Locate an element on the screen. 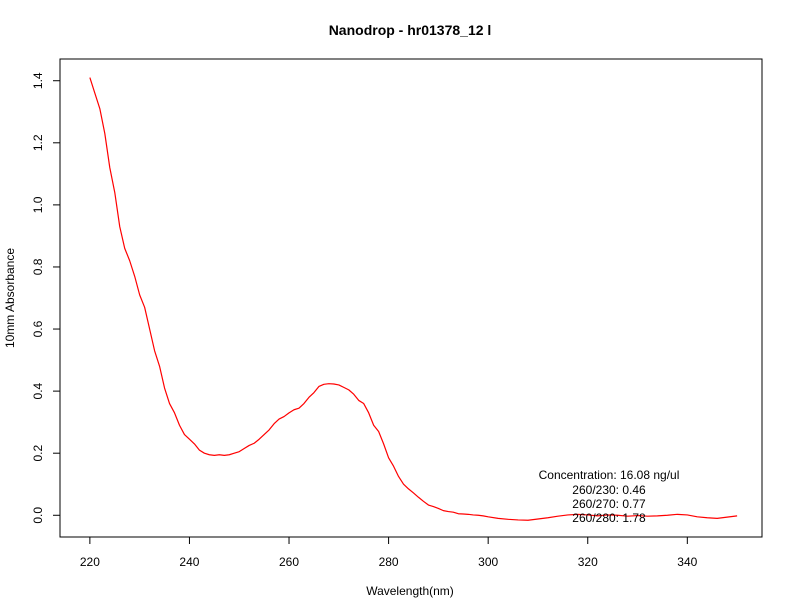 This screenshot has width=792, height=612. y-tick-label: 0.4 is located at coordinates (38, 390).